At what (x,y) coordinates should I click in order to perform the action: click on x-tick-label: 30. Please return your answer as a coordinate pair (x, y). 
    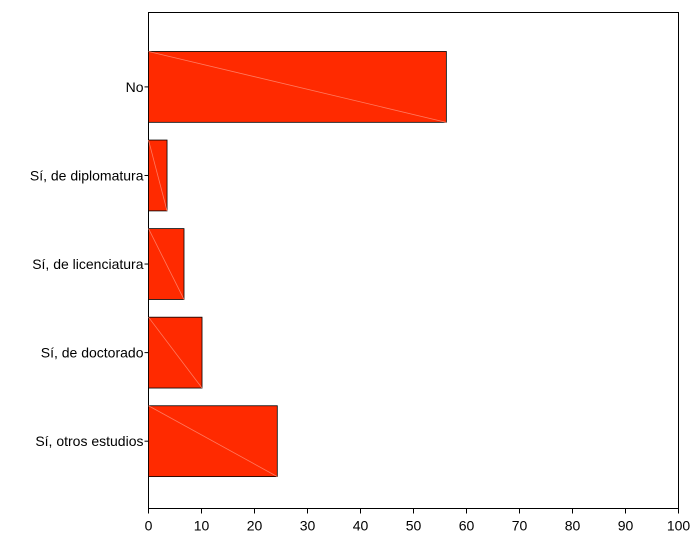
    Looking at the image, I should click on (308, 526).